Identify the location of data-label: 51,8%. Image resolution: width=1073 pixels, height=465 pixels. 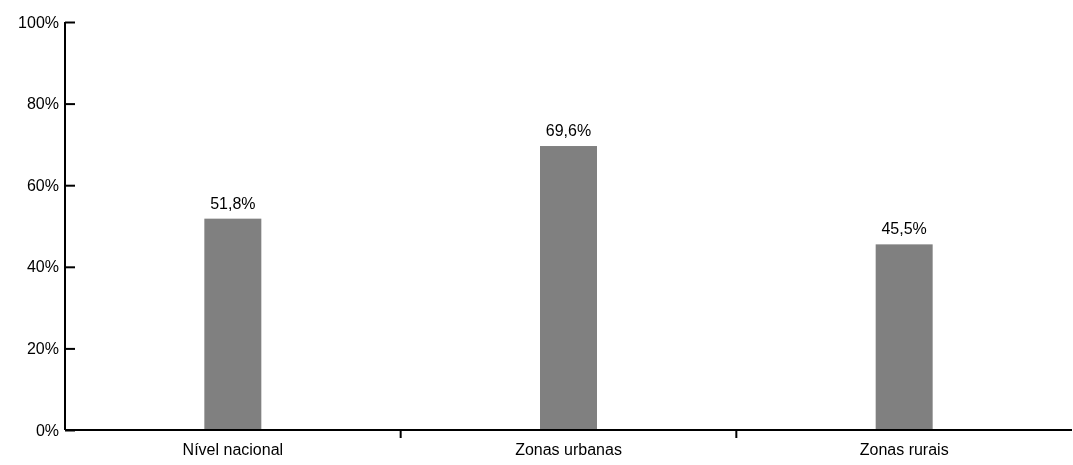
(233, 203).